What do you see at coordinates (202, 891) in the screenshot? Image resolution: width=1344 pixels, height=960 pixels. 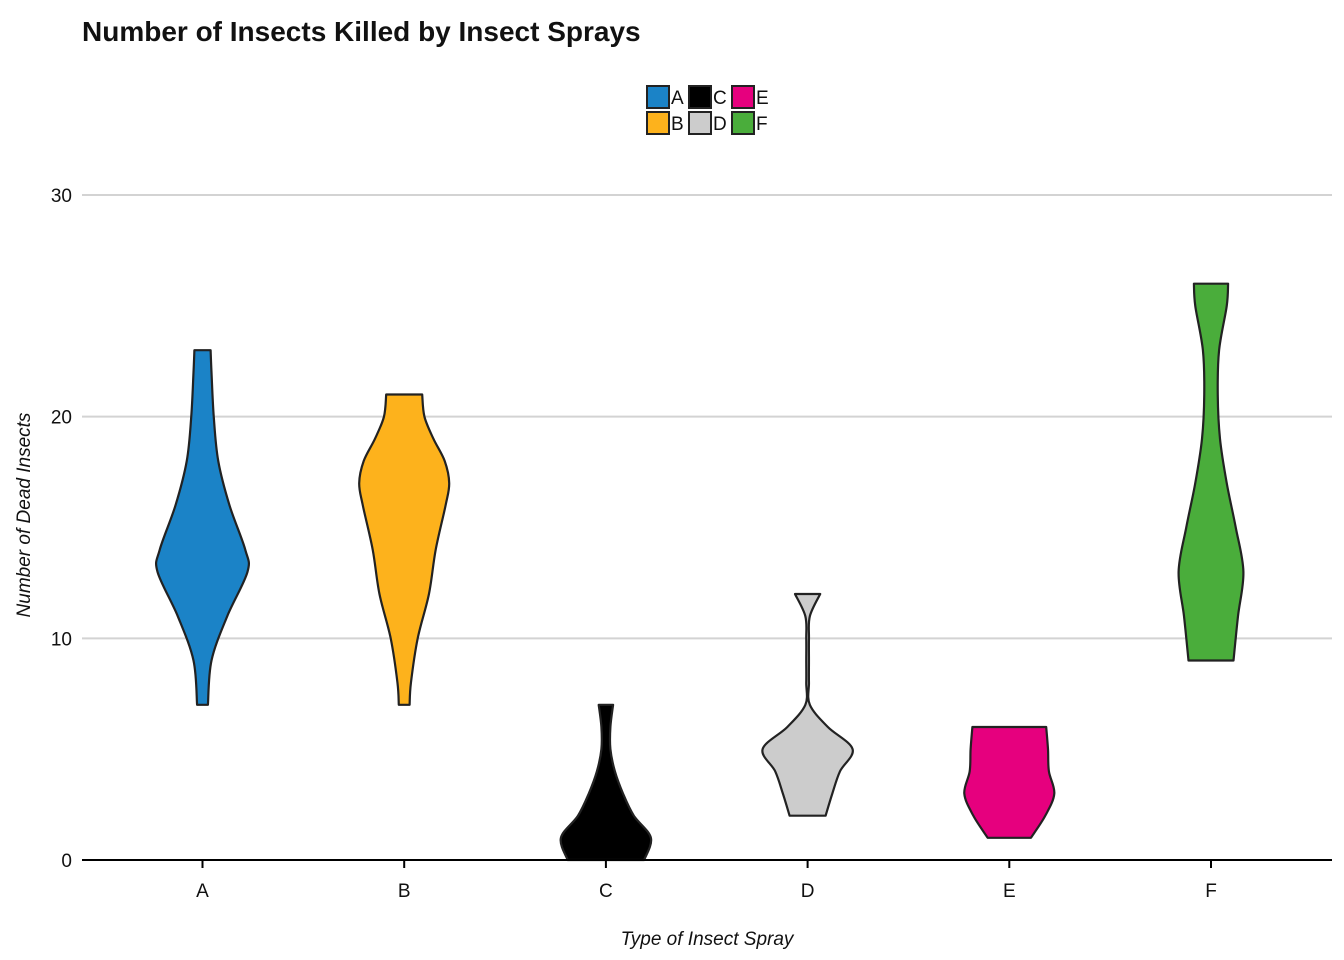 I see `x-tick-label: A` at bounding box center [202, 891].